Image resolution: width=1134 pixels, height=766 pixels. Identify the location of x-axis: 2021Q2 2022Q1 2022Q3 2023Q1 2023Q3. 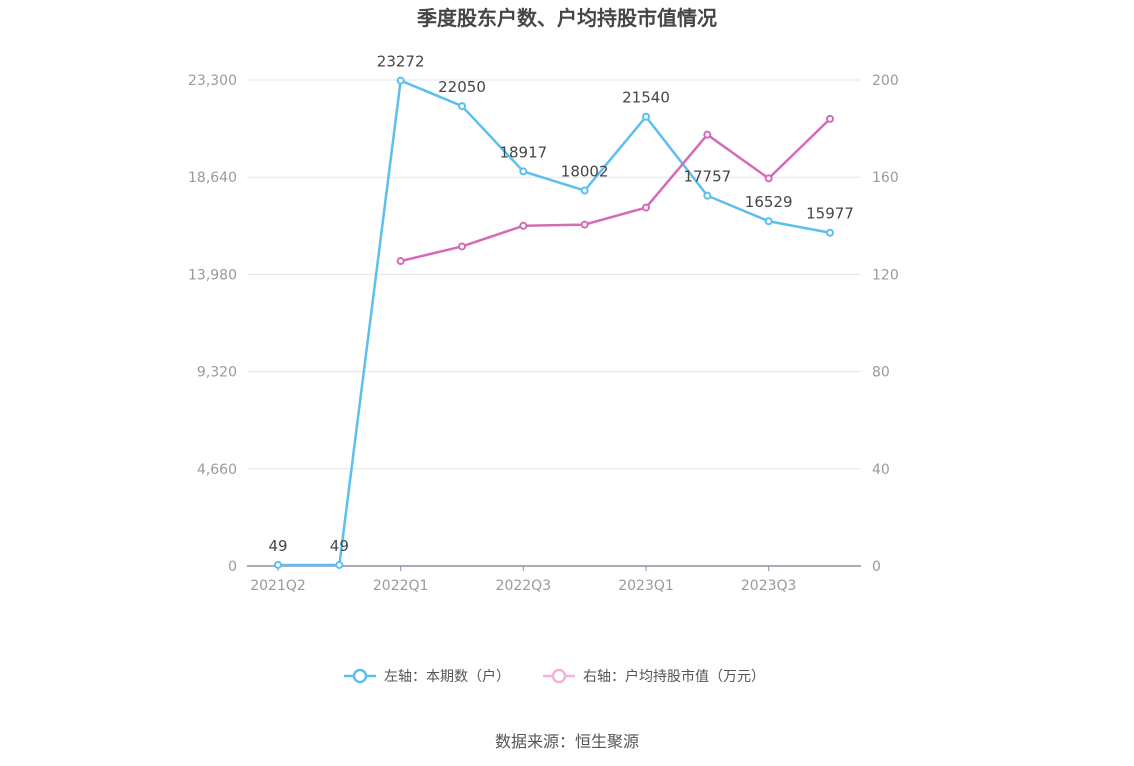
(523, 580).